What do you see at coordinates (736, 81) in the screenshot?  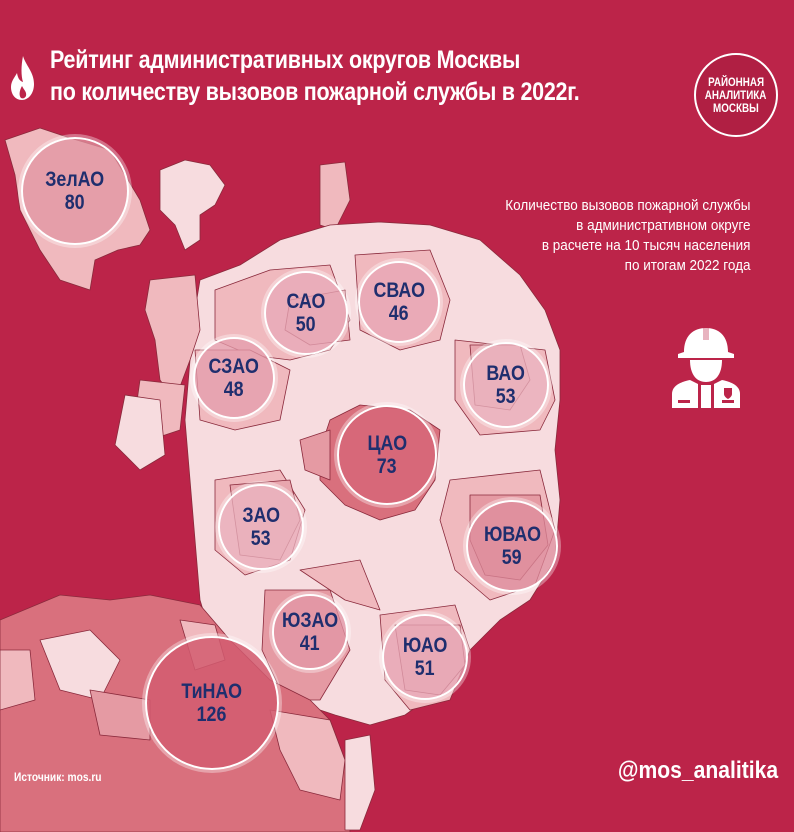 I see `logo-line-1: РАЙОННАЯ` at bounding box center [736, 81].